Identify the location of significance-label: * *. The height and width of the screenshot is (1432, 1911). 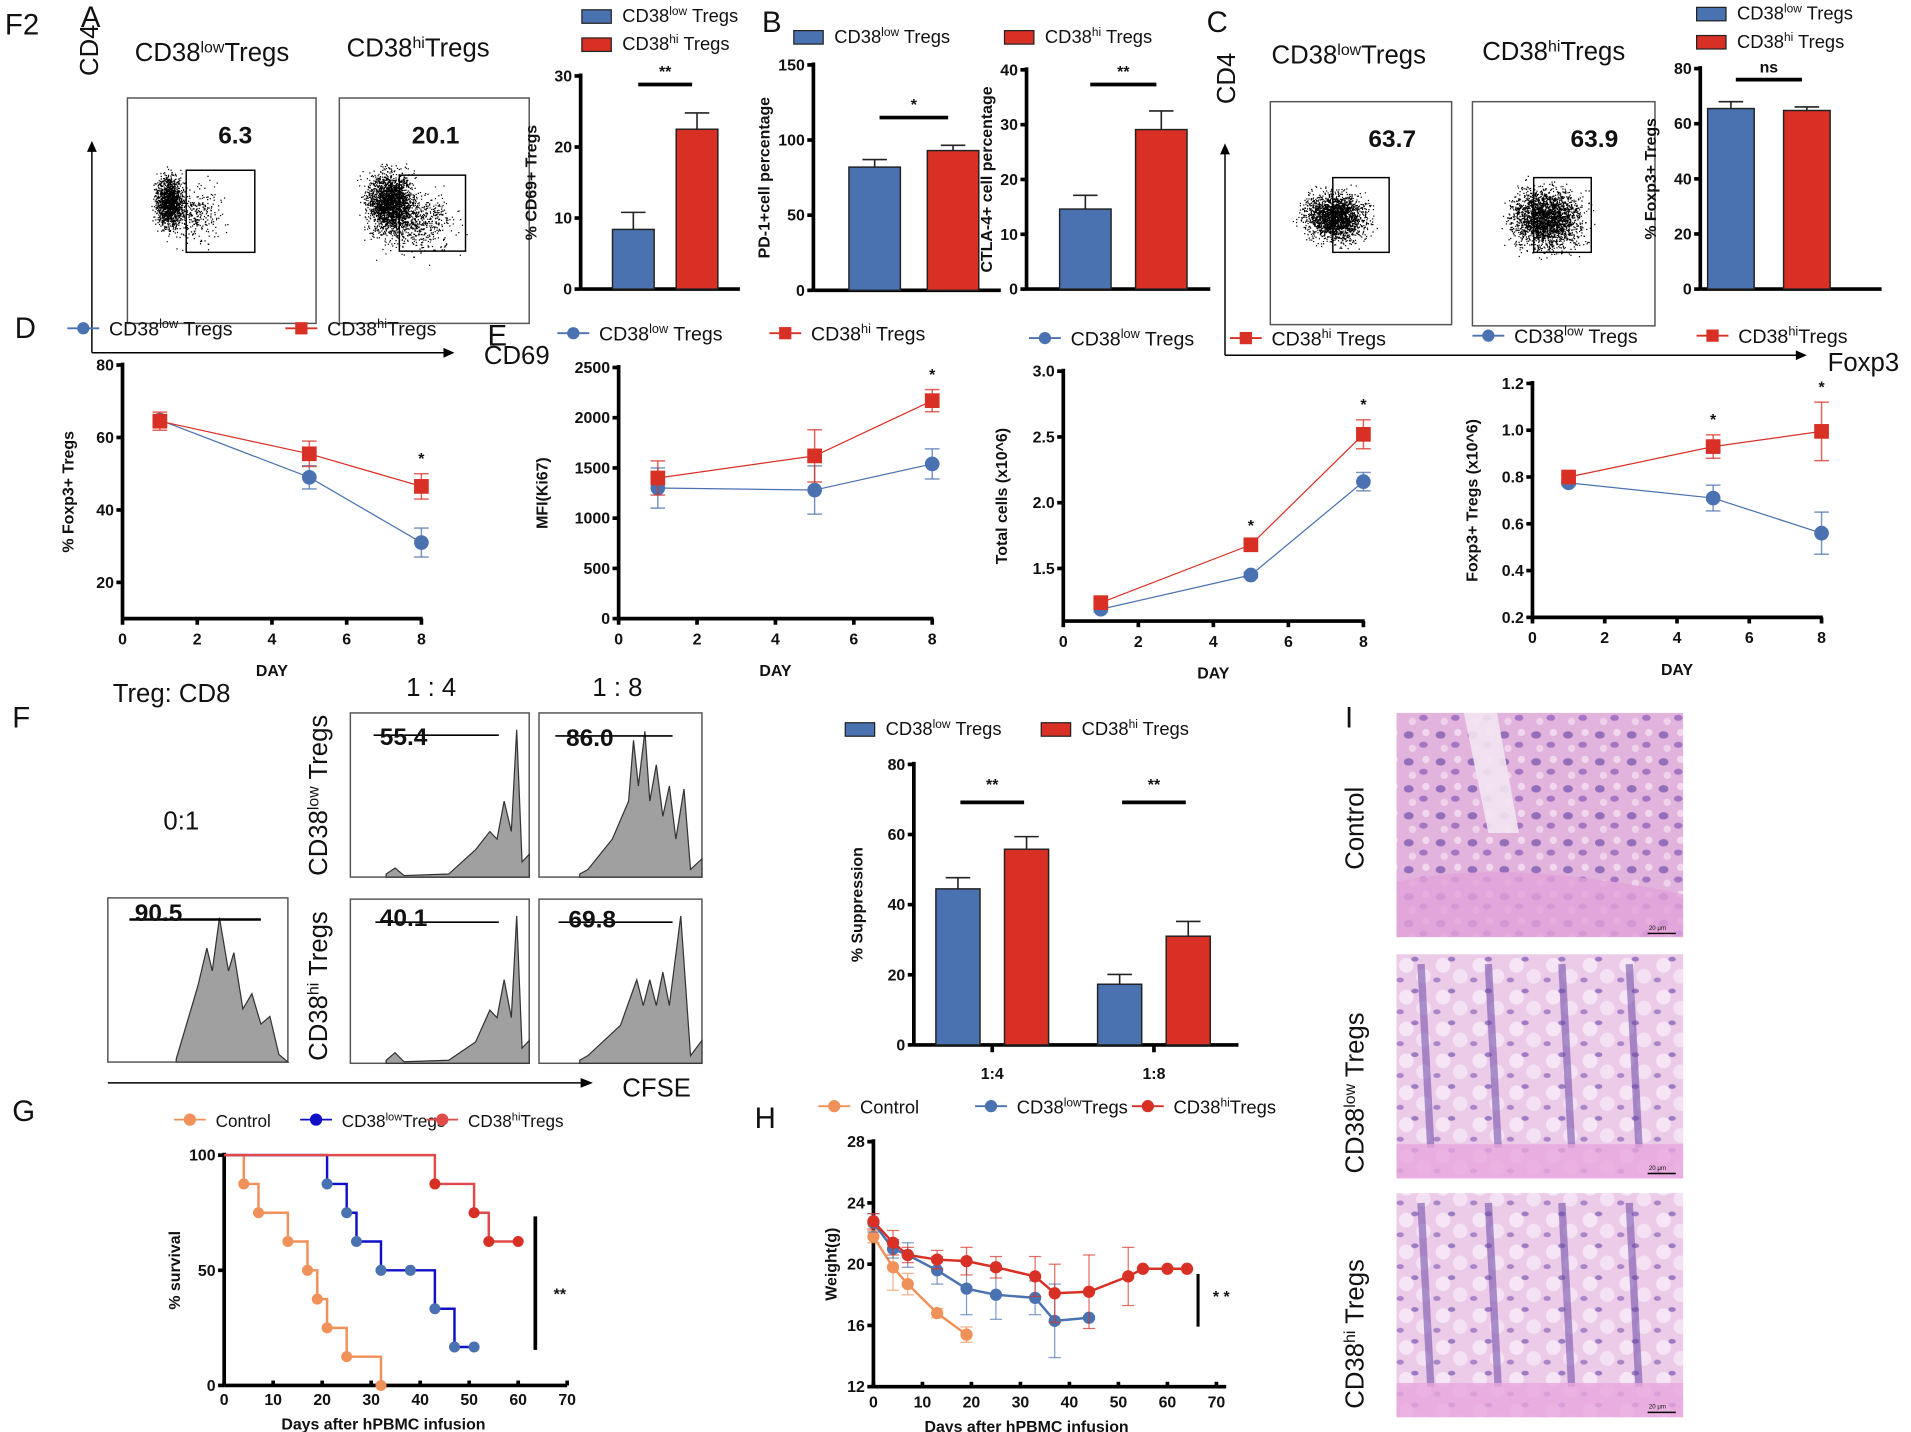
(1222, 1297).